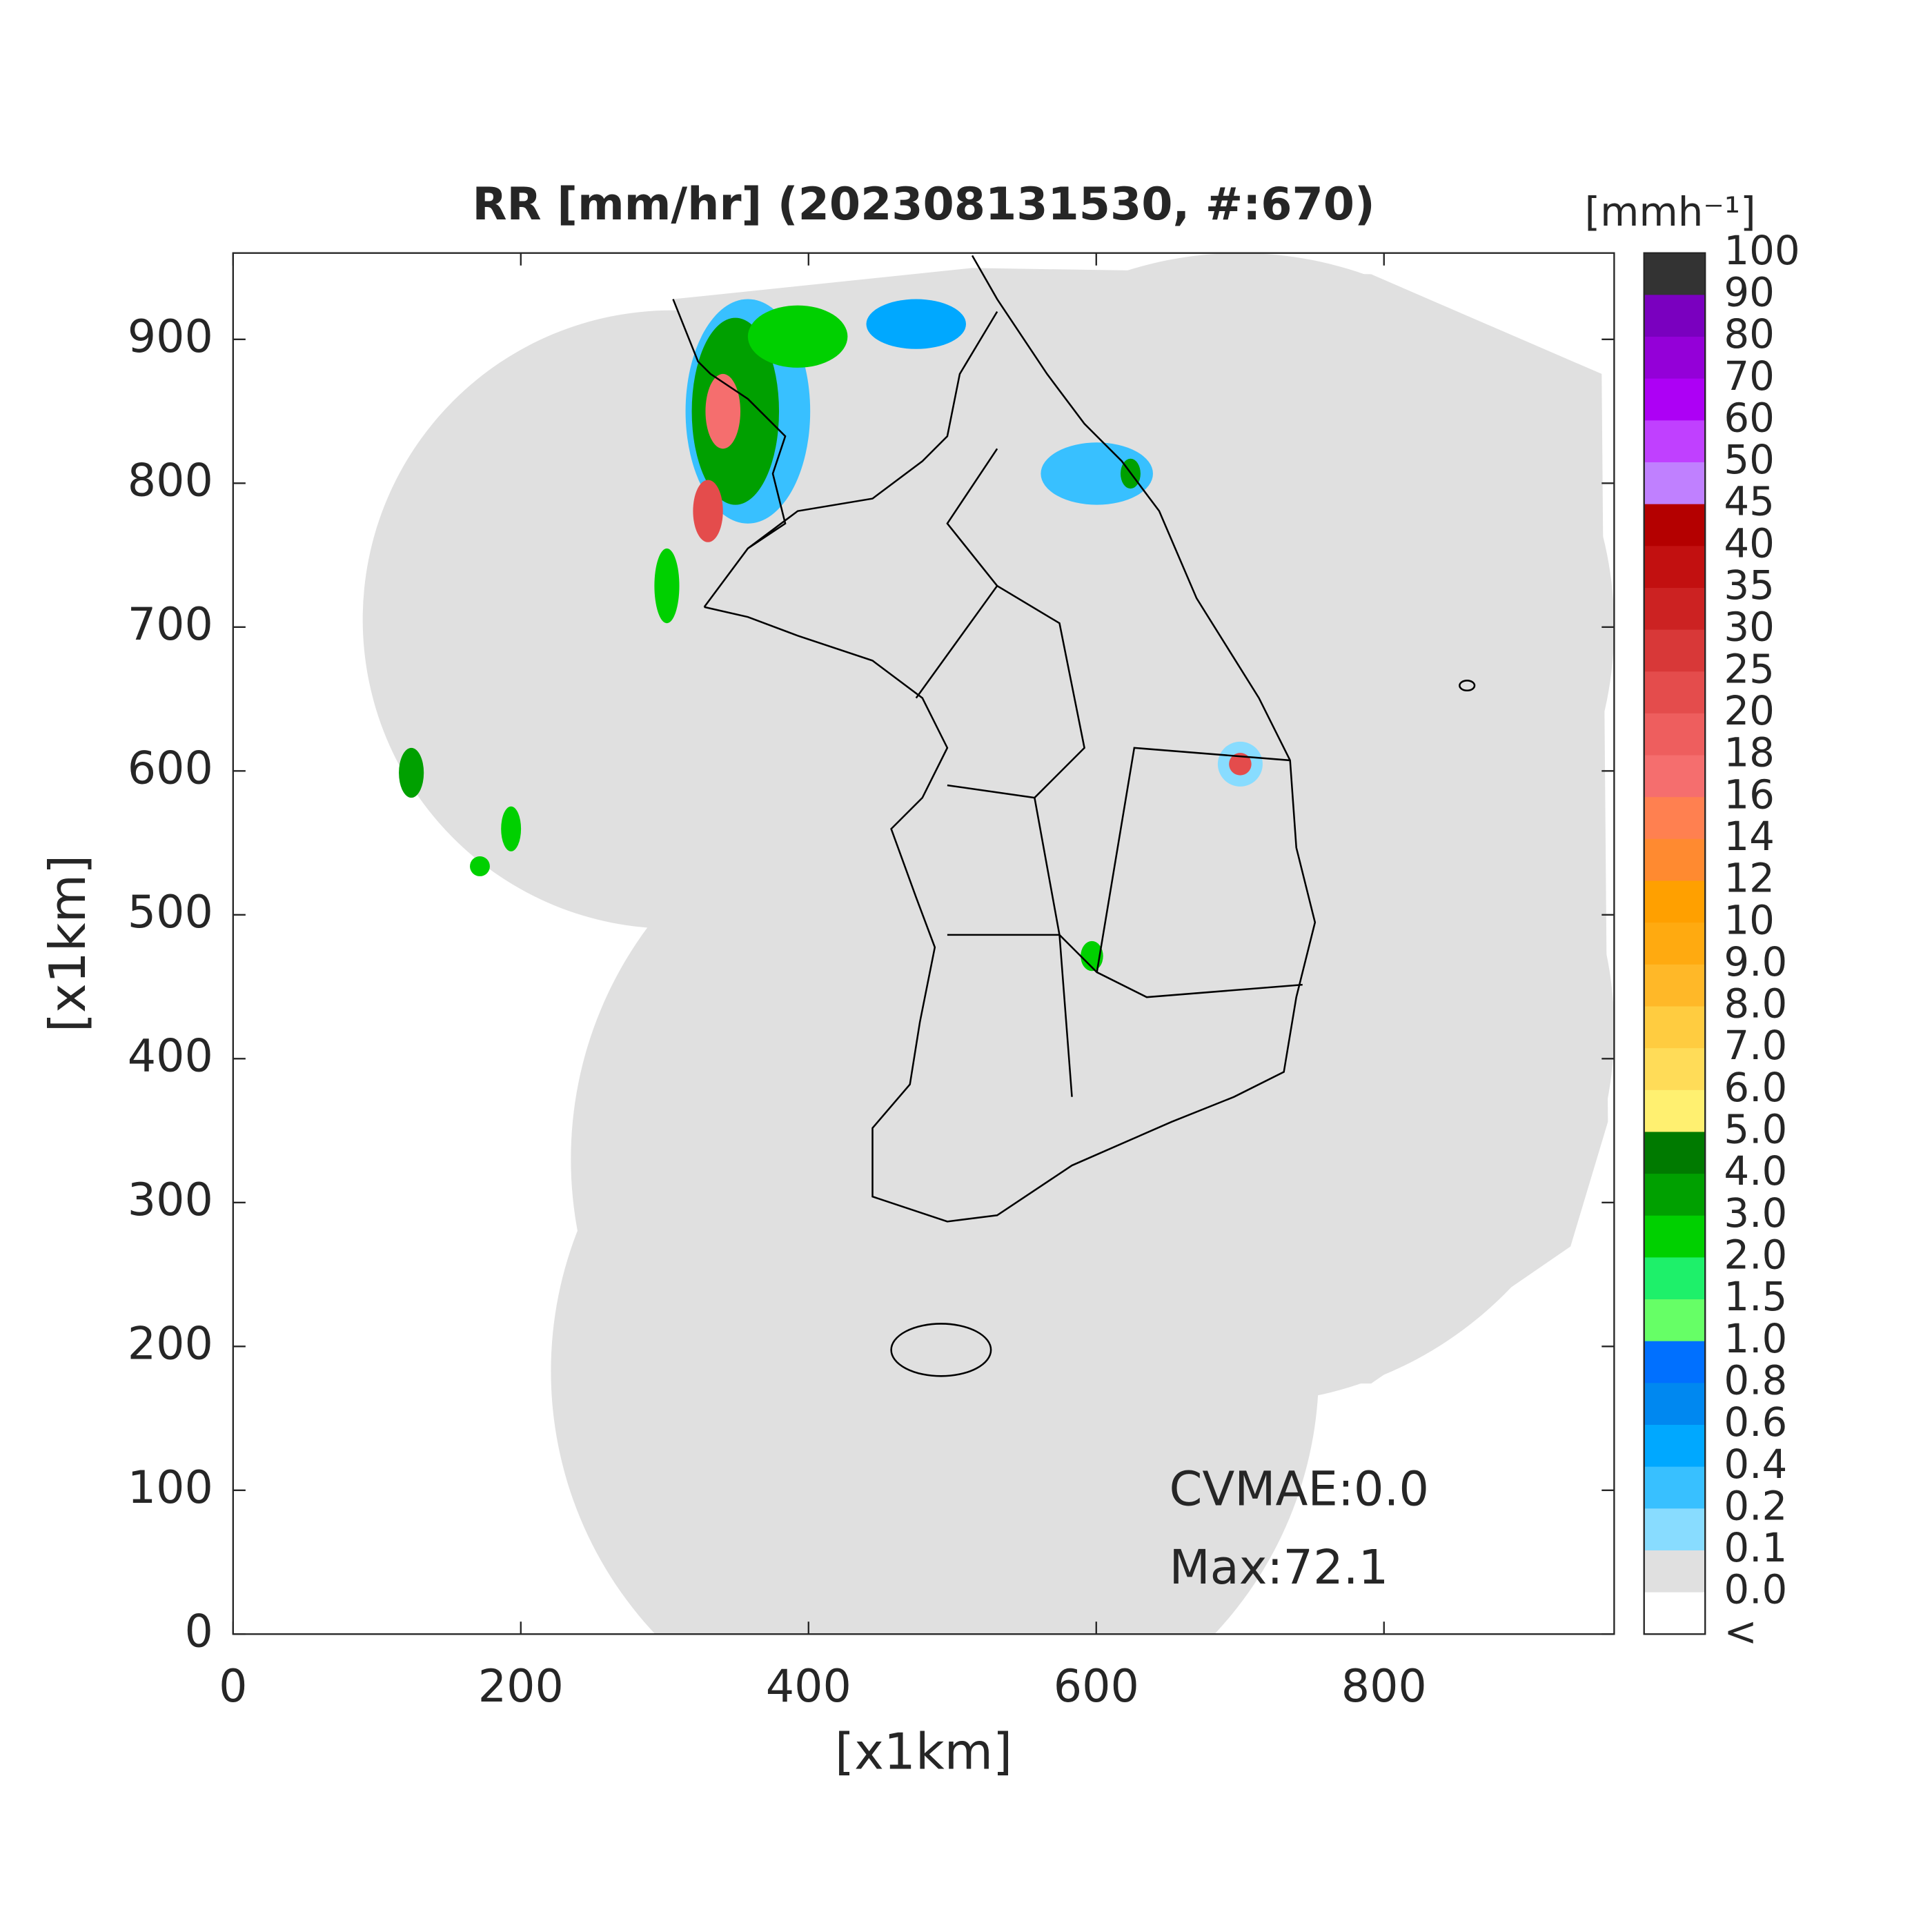 The image size is (1932, 1932). Describe the element at coordinates (170, 337) in the screenshot. I see `y-tick-label: 900` at that location.